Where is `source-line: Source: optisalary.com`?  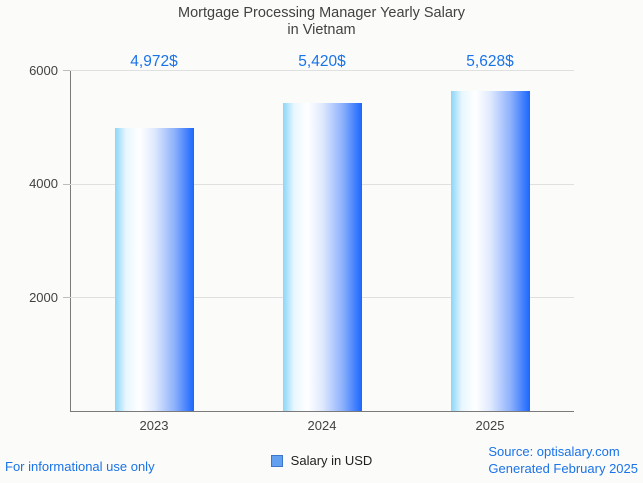 source-line: Source: optisalary.com is located at coordinates (554, 451).